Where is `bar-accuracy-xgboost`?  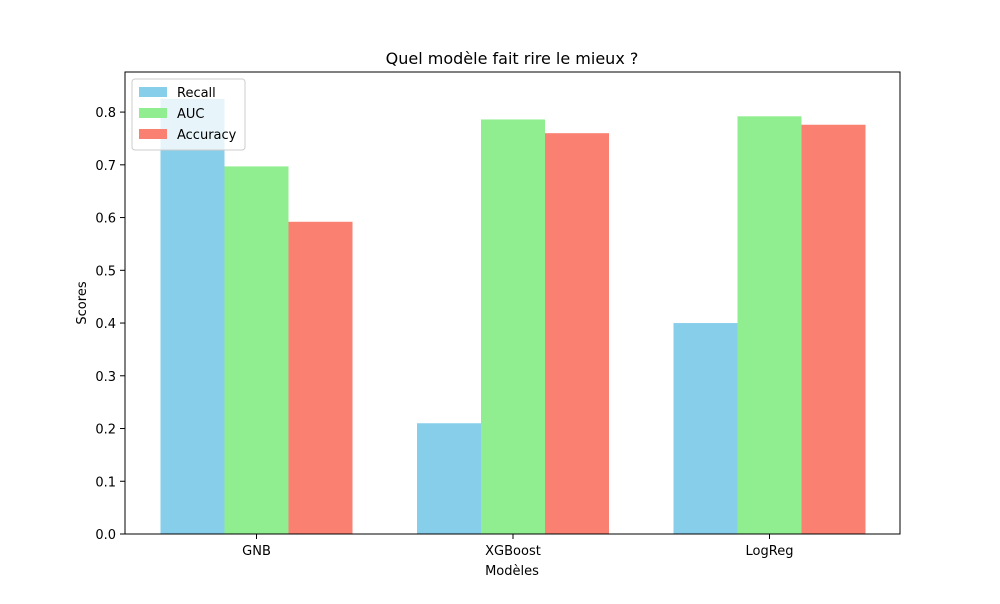
bar-accuracy-xgboost is located at coordinates (577, 333).